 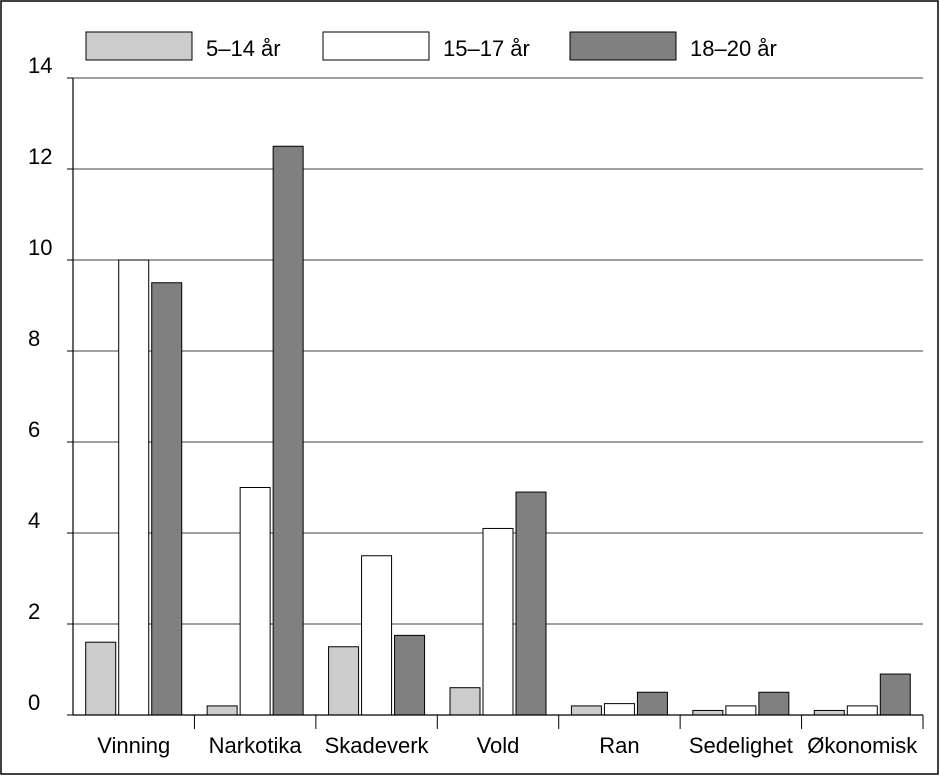 What do you see at coordinates (741, 745) in the screenshot?
I see `x-tick-label: Sedelighet` at bounding box center [741, 745].